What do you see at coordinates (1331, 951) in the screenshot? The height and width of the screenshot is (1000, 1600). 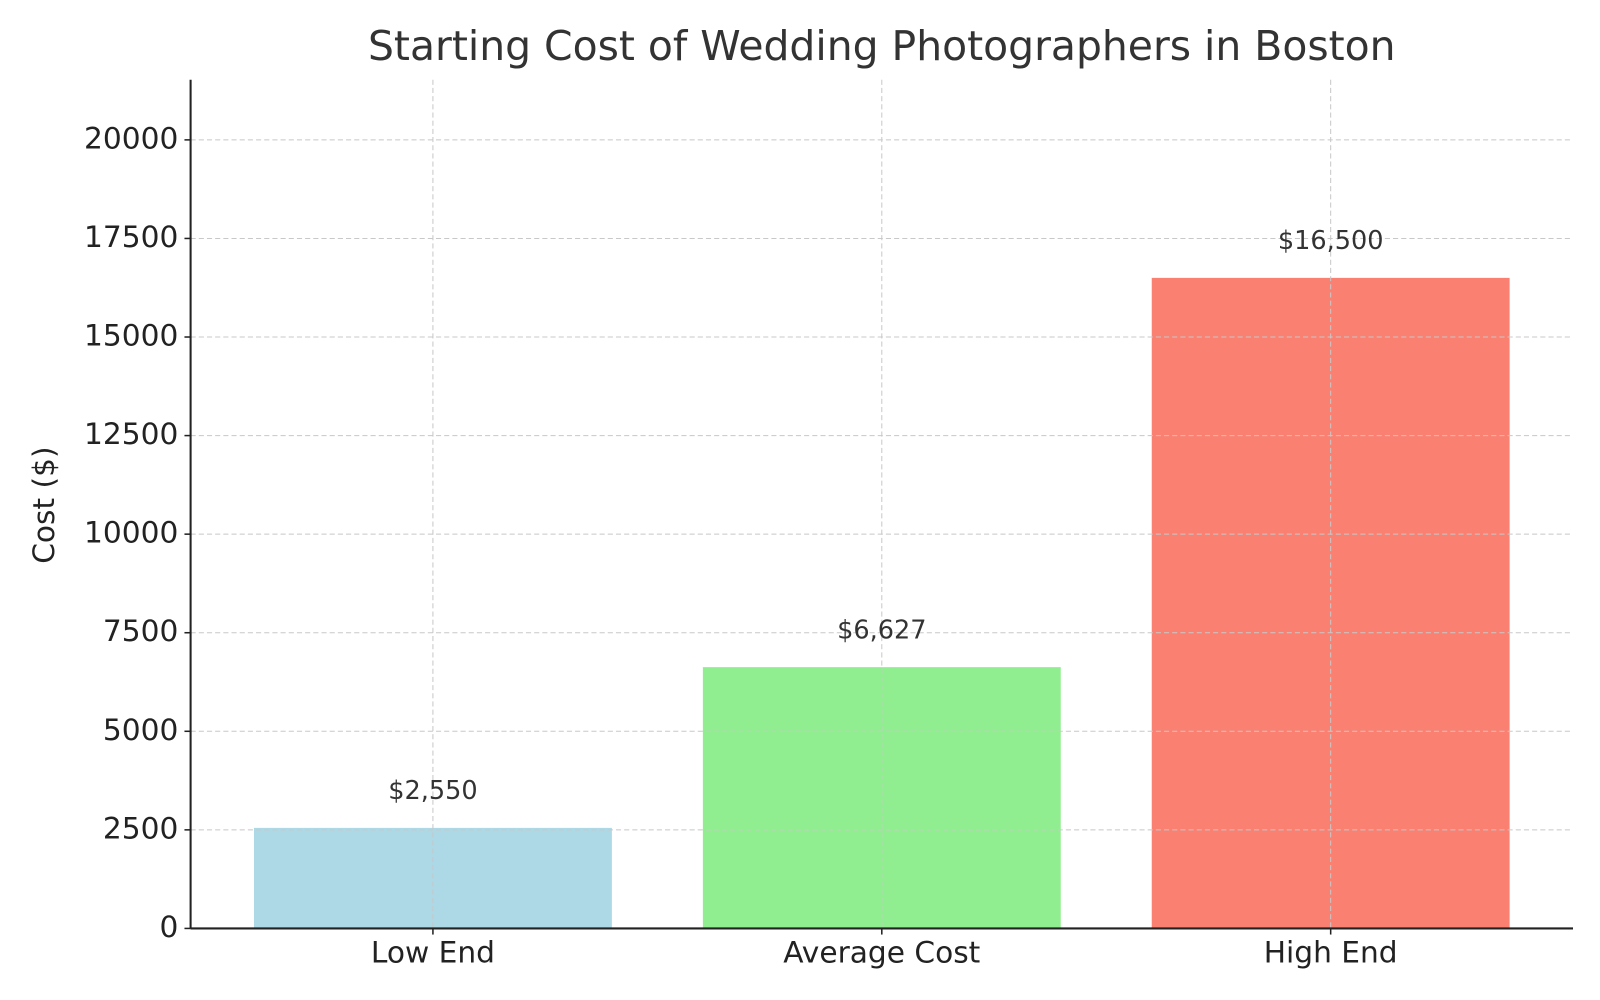 I see `x-tick-label: High End` at bounding box center [1331, 951].